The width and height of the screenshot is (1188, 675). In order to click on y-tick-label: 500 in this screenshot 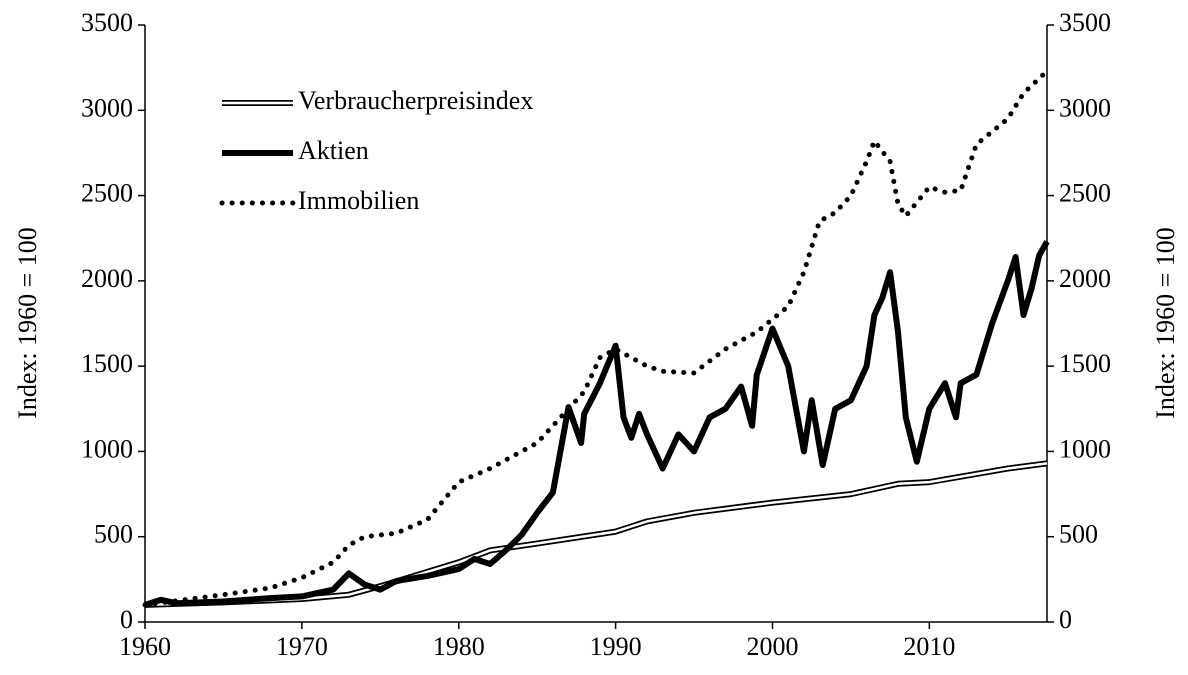, I will do `click(113, 534)`.